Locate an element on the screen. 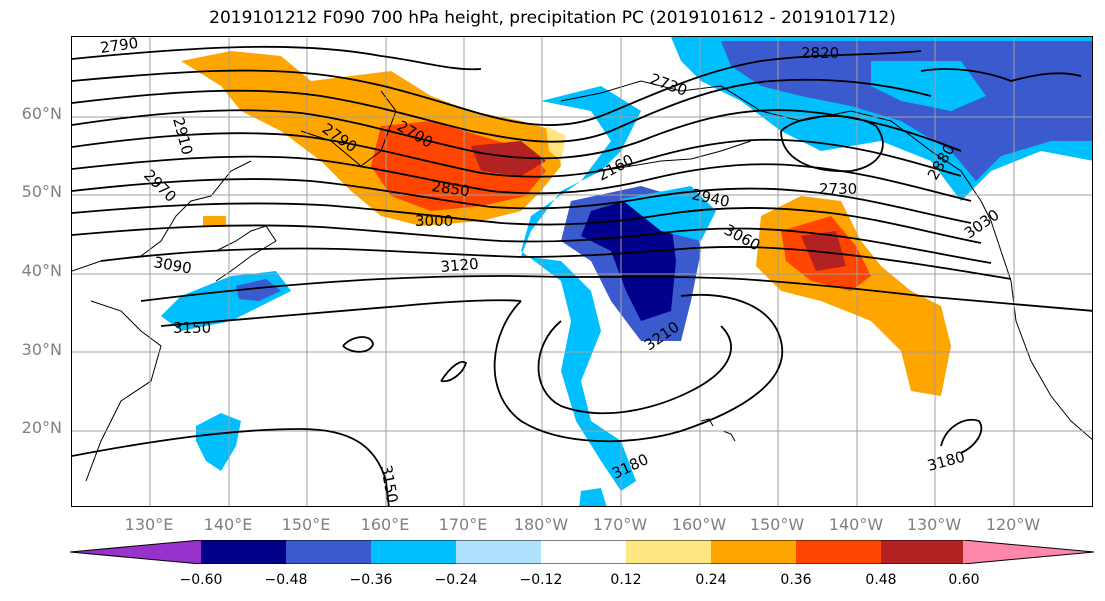 The image size is (1105, 601). shade-pos-max-east is located at coordinates (823, 251).